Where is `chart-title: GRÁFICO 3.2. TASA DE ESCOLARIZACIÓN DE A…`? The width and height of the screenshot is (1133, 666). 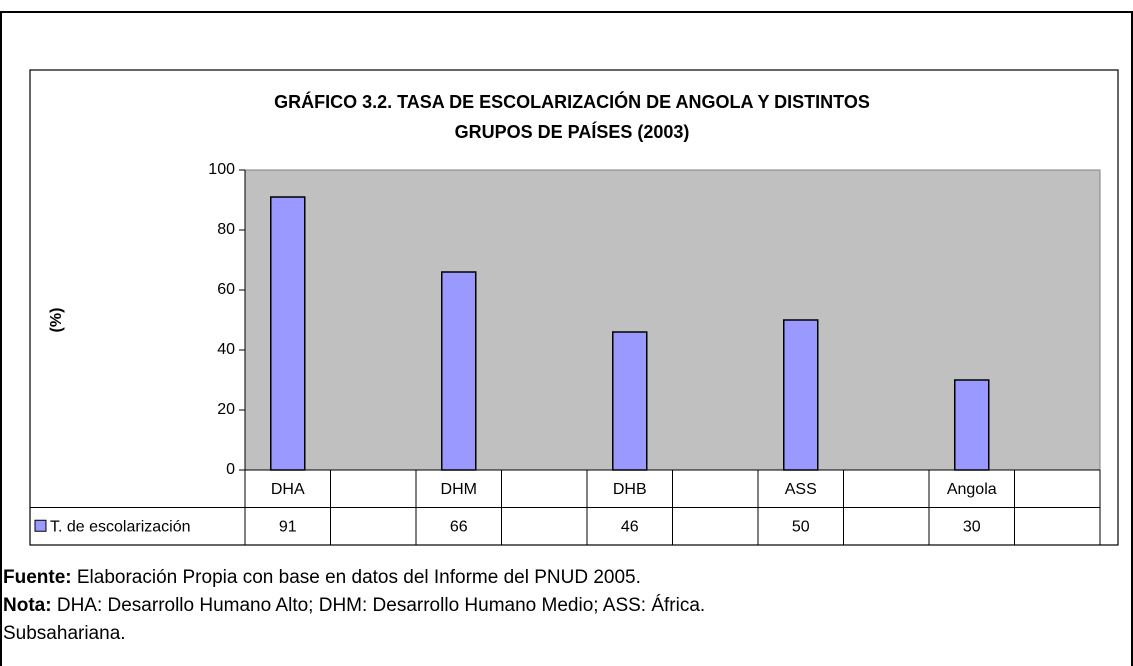 chart-title: GRÁFICO 3.2. TASA DE ESCOLARIZACIÓN DE A… is located at coordinates (572, 101).